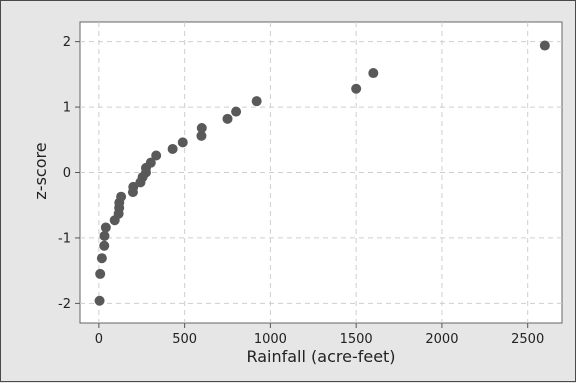 The image size is (576, 383). What do you see at coordinates (441, 339) in the screenshot?
I see `x-tick-label: 2000` at bounding box center [441, 339].